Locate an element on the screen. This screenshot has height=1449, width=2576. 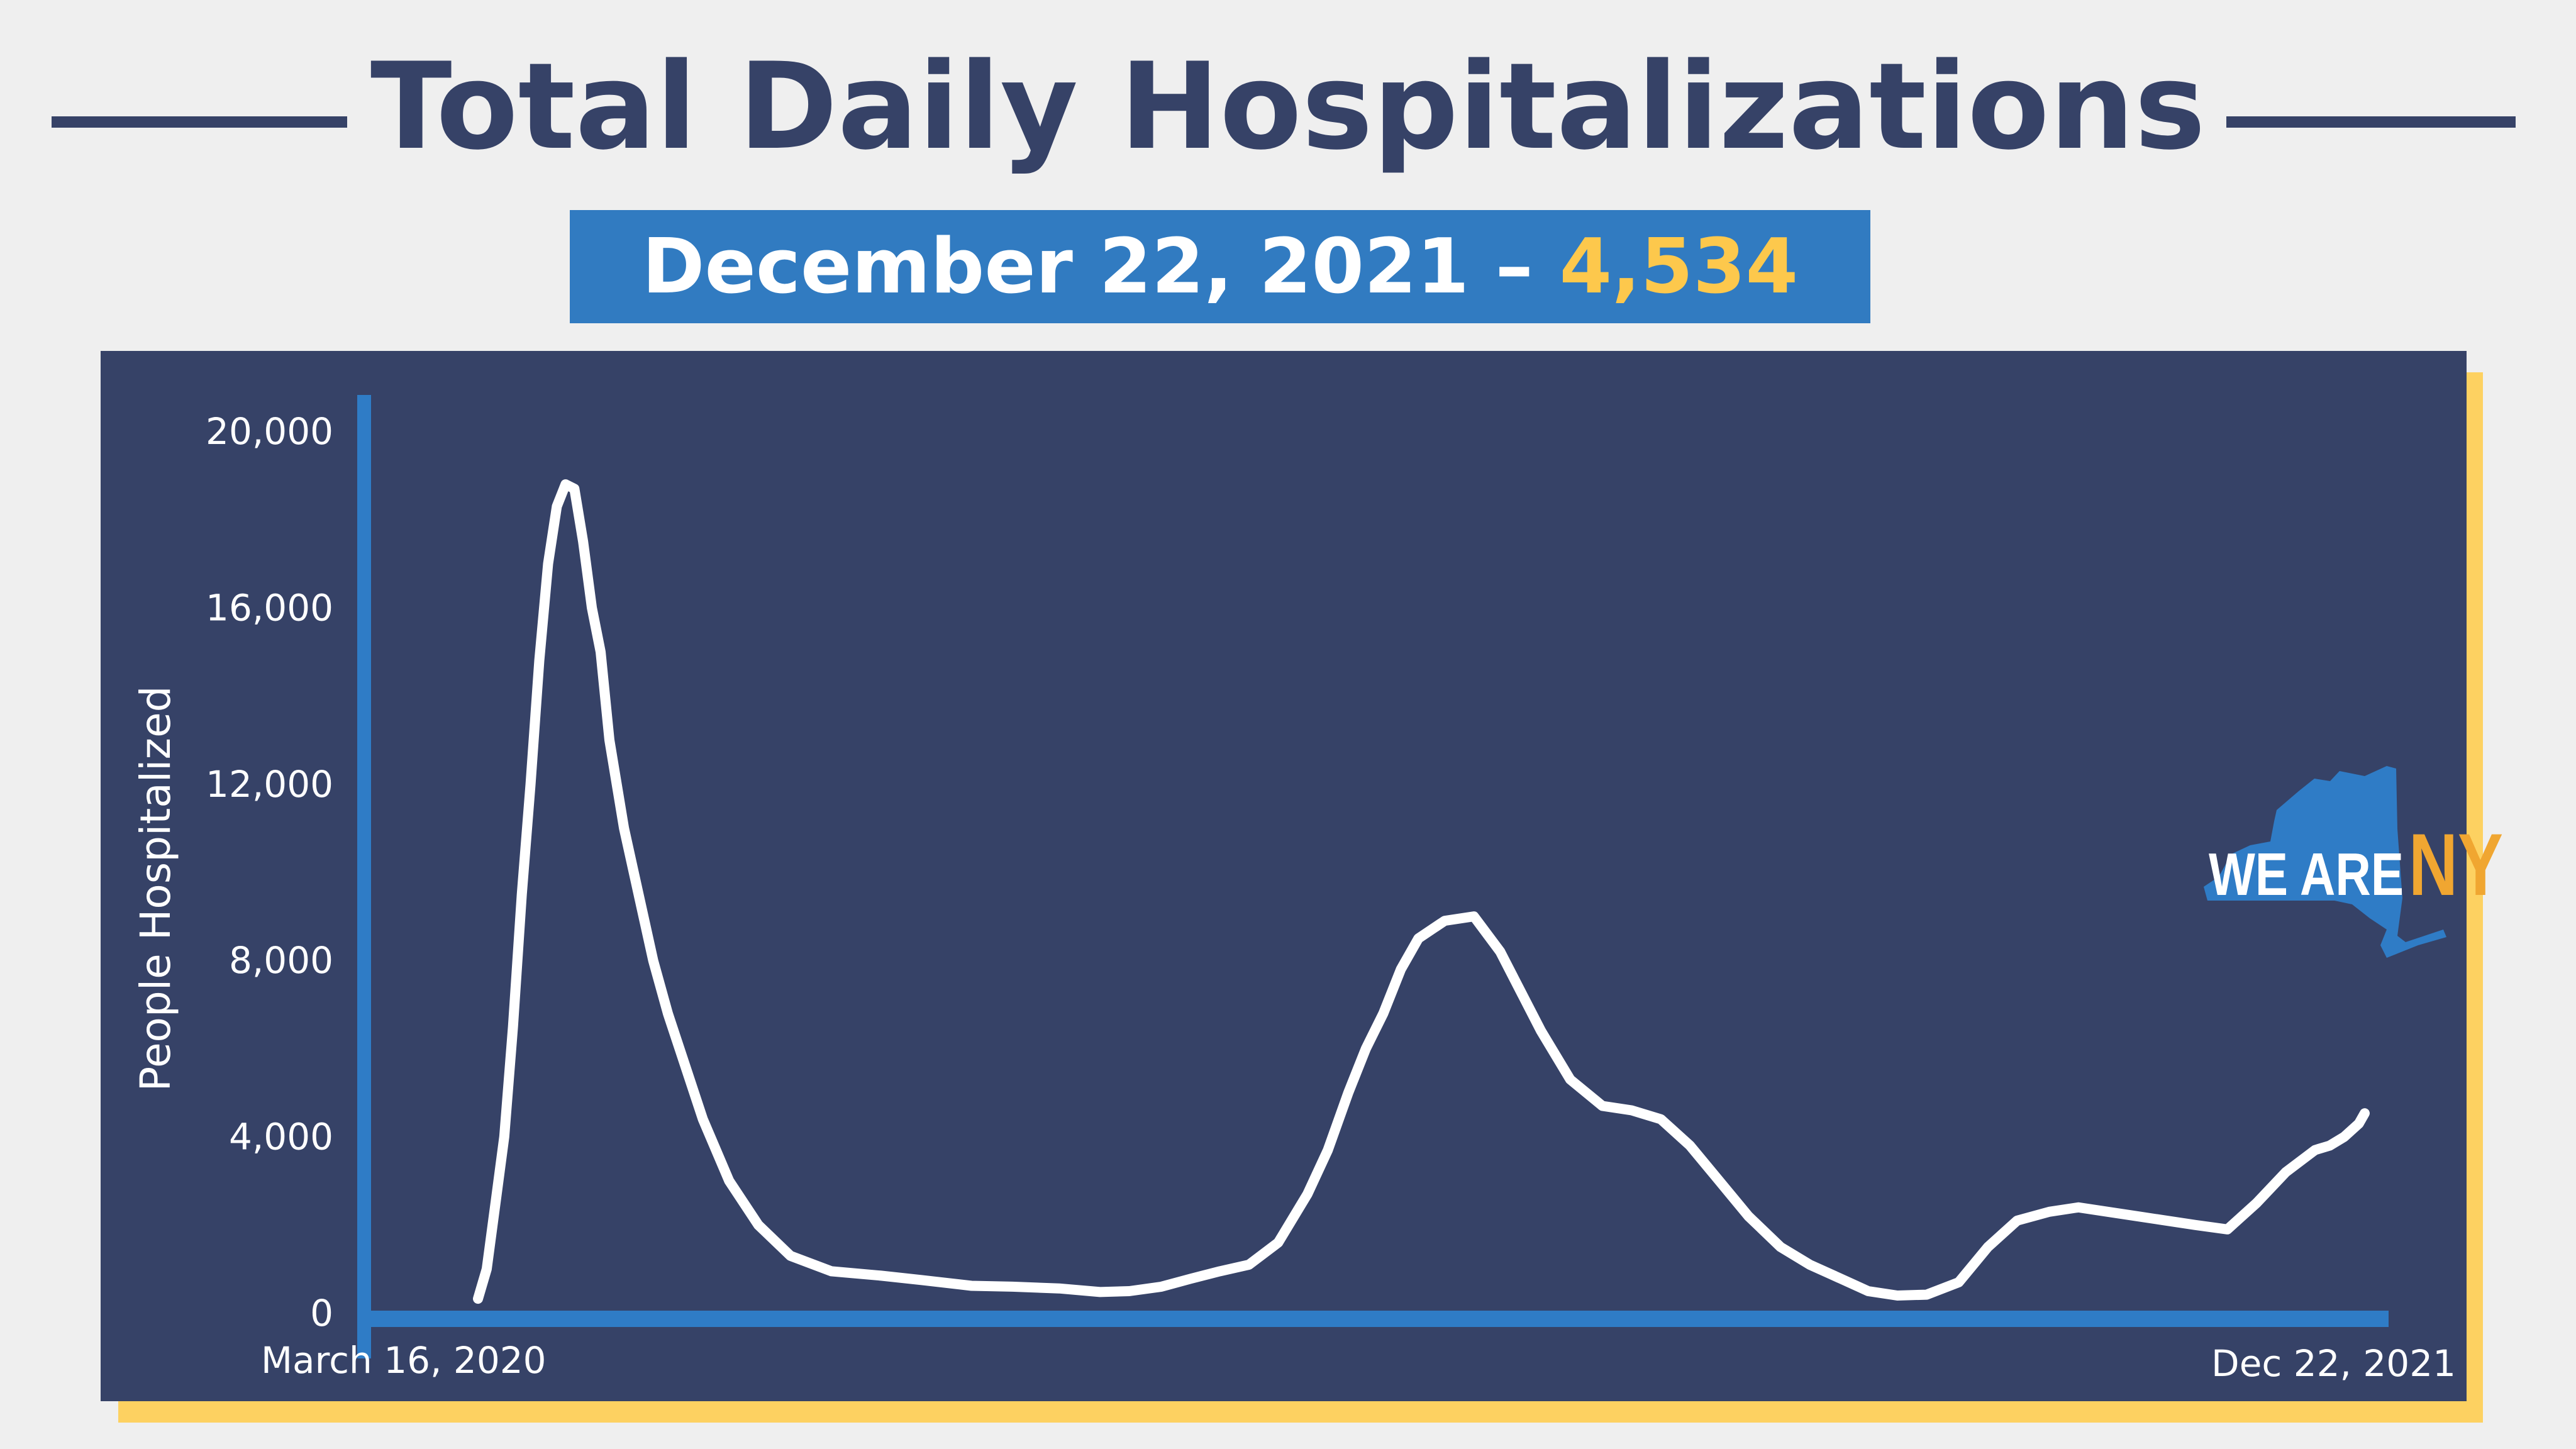
y-tick-label: 20,000 is located at coordinates (269, 431).